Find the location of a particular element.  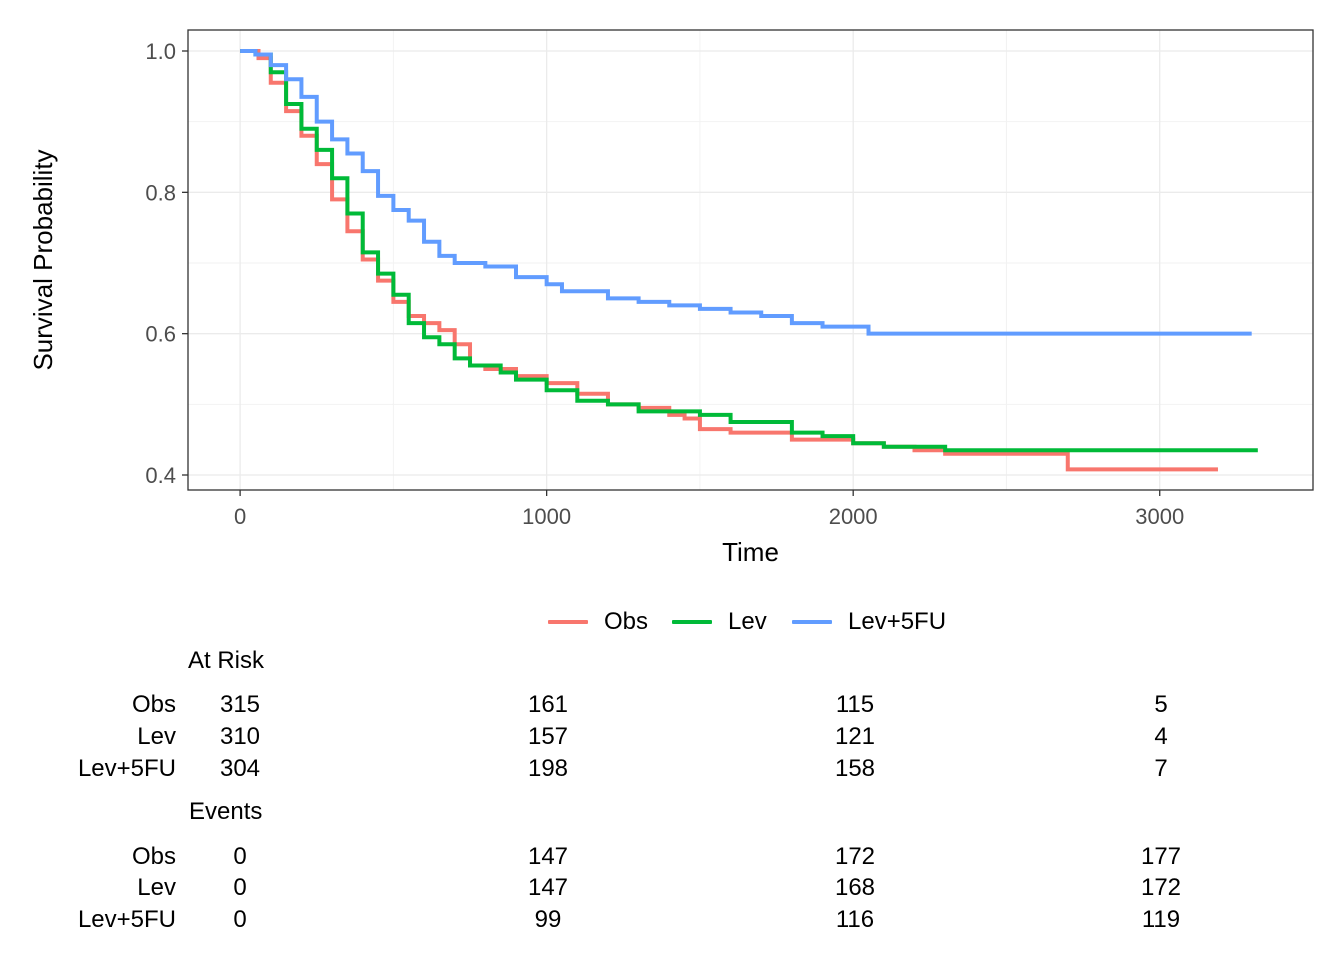

at-risk-cell: 121 is located at coordinates (855, 736).